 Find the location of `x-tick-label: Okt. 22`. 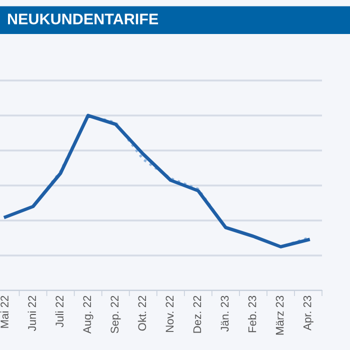

x-tick-label: Okt. 22 is located at coordinates (142, 313).